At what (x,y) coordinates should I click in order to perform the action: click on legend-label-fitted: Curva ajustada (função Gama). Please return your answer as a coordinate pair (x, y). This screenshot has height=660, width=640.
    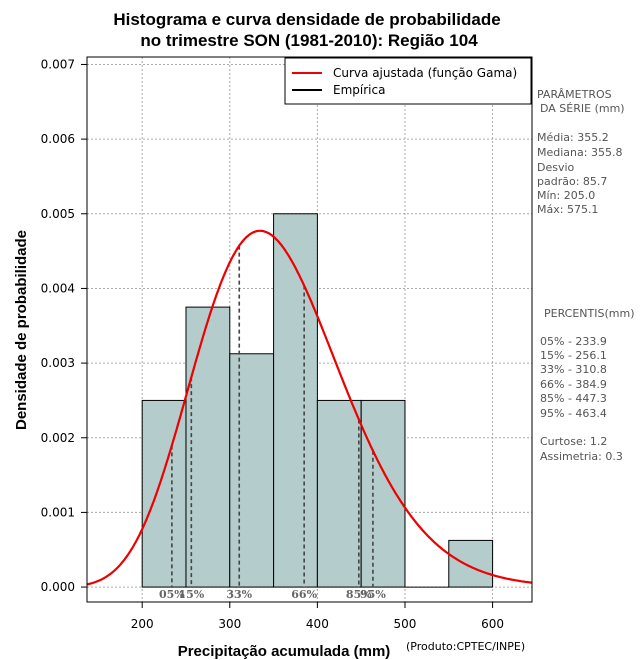
    Looking at the image, I should click on (425, 73).